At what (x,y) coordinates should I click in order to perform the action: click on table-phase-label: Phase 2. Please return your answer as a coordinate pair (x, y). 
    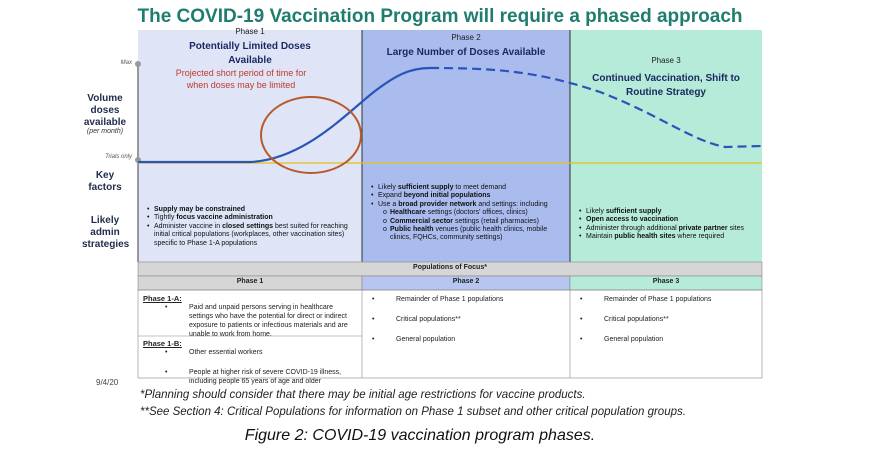
    Looking at the image, I should click on (466, 281).